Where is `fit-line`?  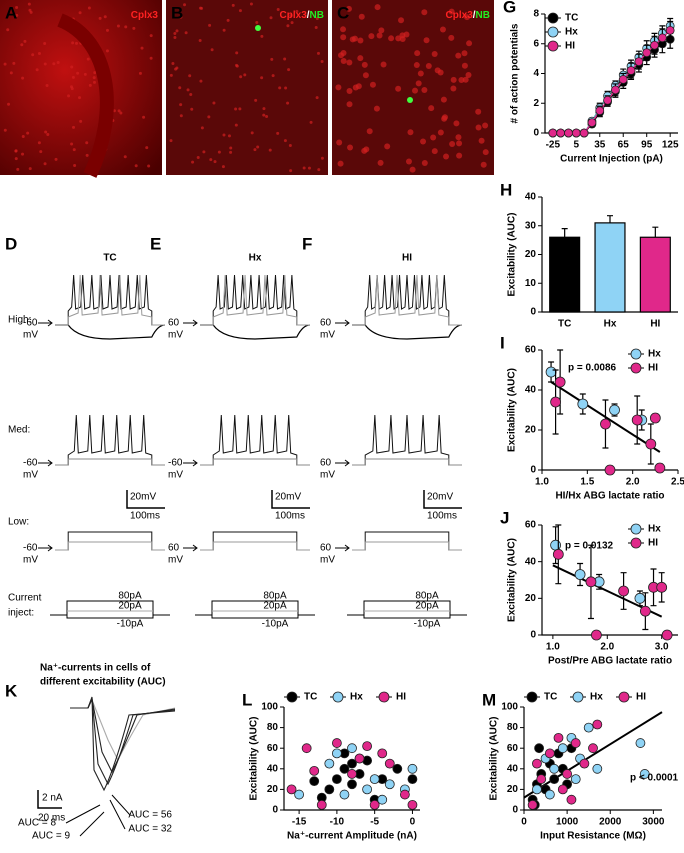
fit-line is located at coordinates (593, 755).